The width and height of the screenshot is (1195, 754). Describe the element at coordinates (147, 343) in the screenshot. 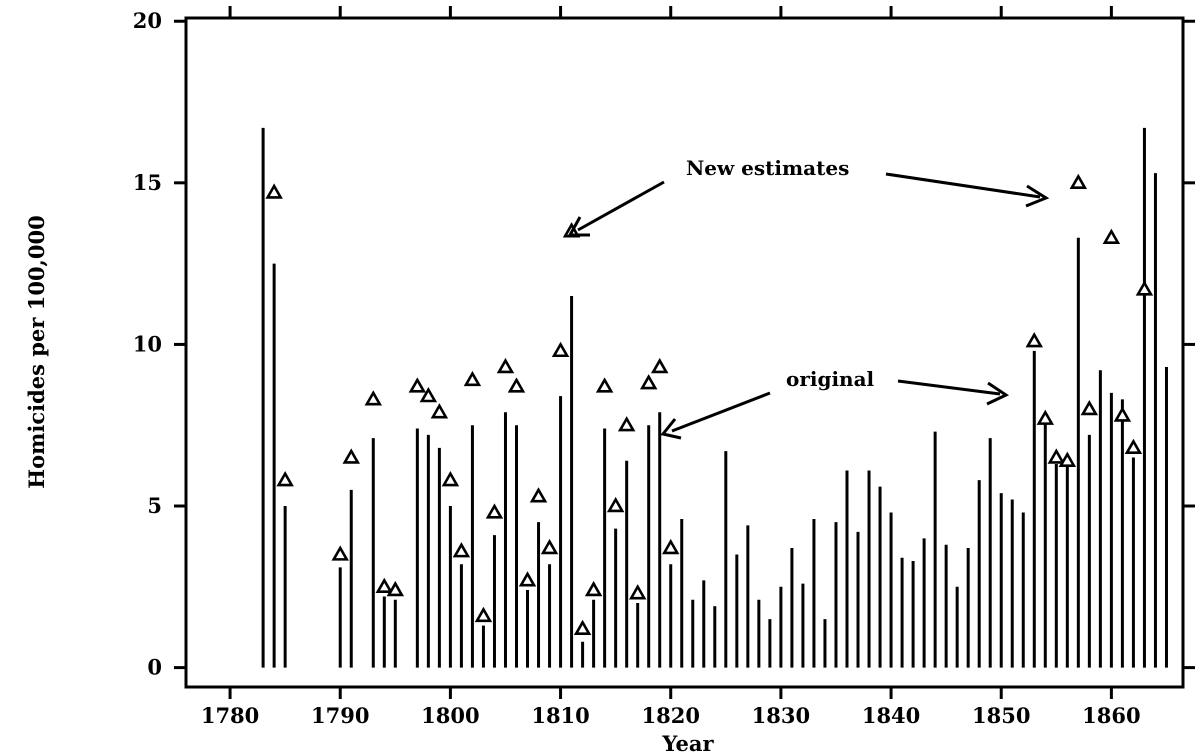

I see `y-tick-label: 10` at that location.